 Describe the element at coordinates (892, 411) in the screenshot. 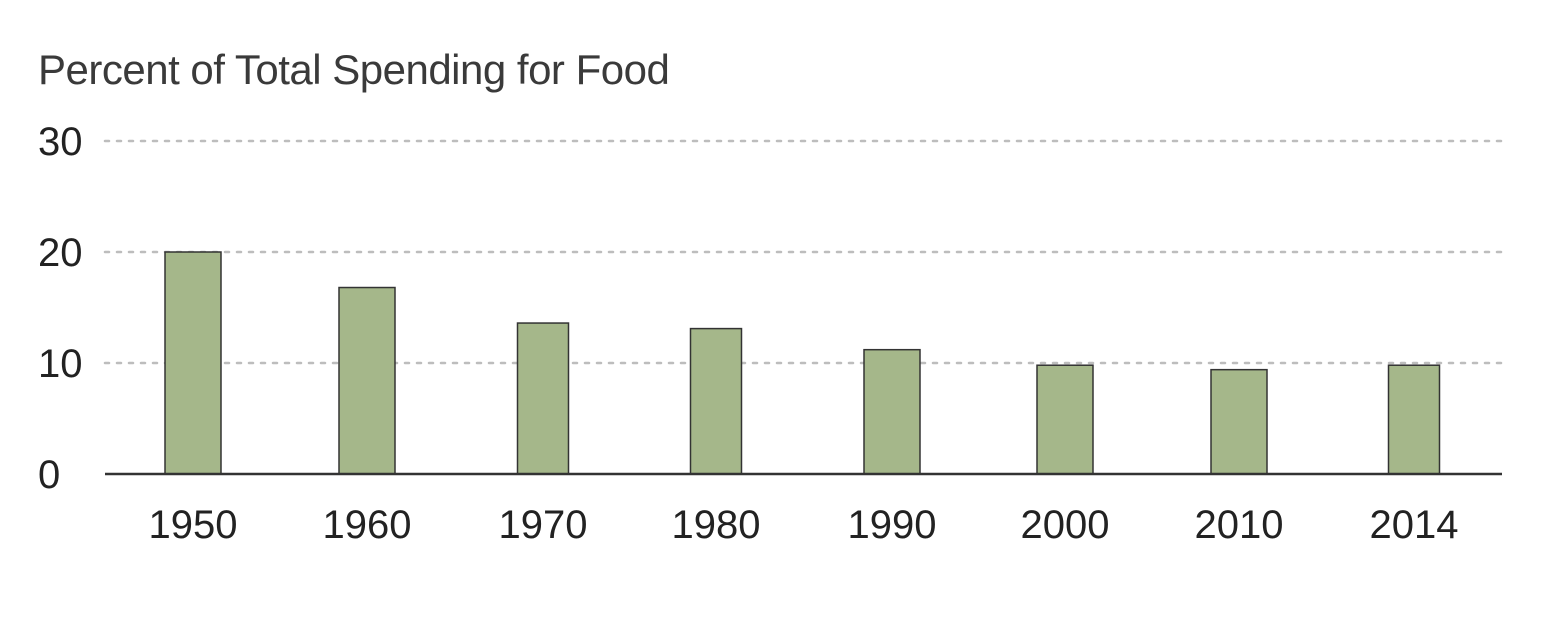

I see `bar-1990` at that location.